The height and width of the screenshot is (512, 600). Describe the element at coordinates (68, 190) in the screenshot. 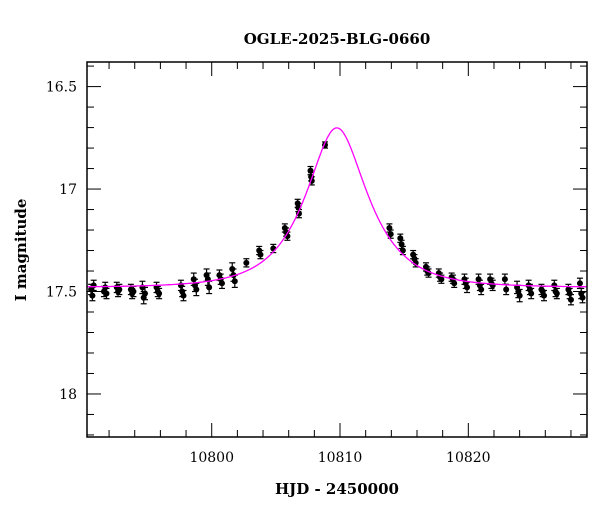

I see `y-tick-label: 17` at that location.